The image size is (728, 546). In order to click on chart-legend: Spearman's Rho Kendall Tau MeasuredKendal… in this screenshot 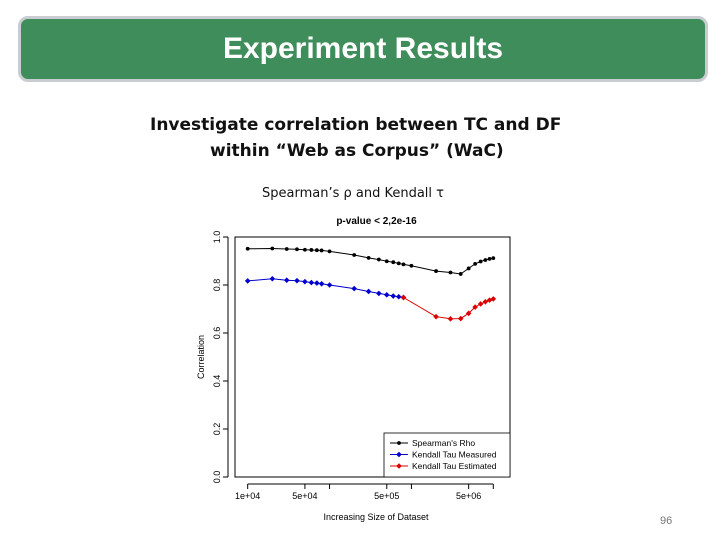, I will do `click(447, 455)`.